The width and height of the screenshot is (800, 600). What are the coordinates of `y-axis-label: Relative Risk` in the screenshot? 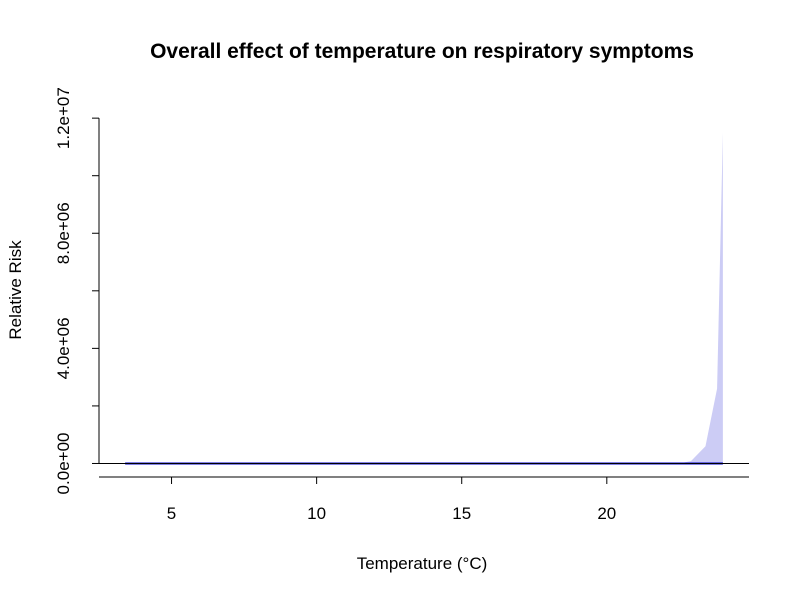 It's located at (15, 290).